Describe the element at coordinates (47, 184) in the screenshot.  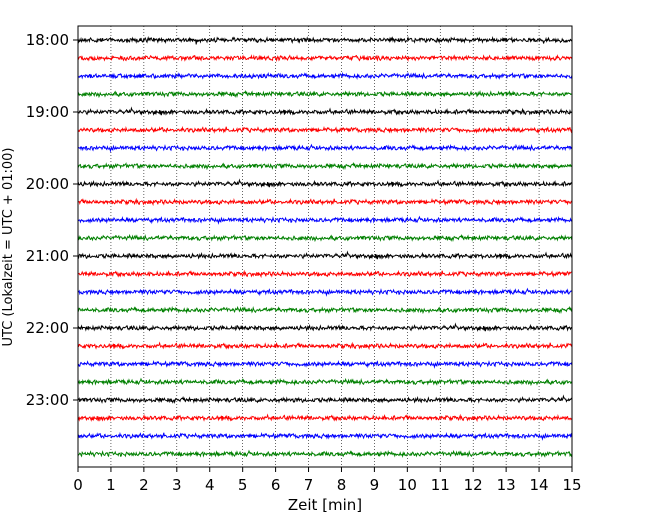
I see `y-tick-label: 20:00` at that location.